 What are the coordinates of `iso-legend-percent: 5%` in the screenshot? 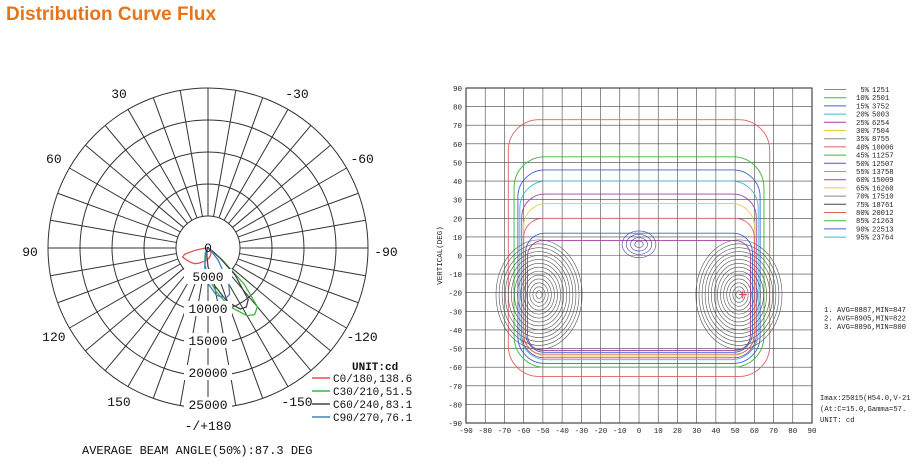 It's located at (864, 91).